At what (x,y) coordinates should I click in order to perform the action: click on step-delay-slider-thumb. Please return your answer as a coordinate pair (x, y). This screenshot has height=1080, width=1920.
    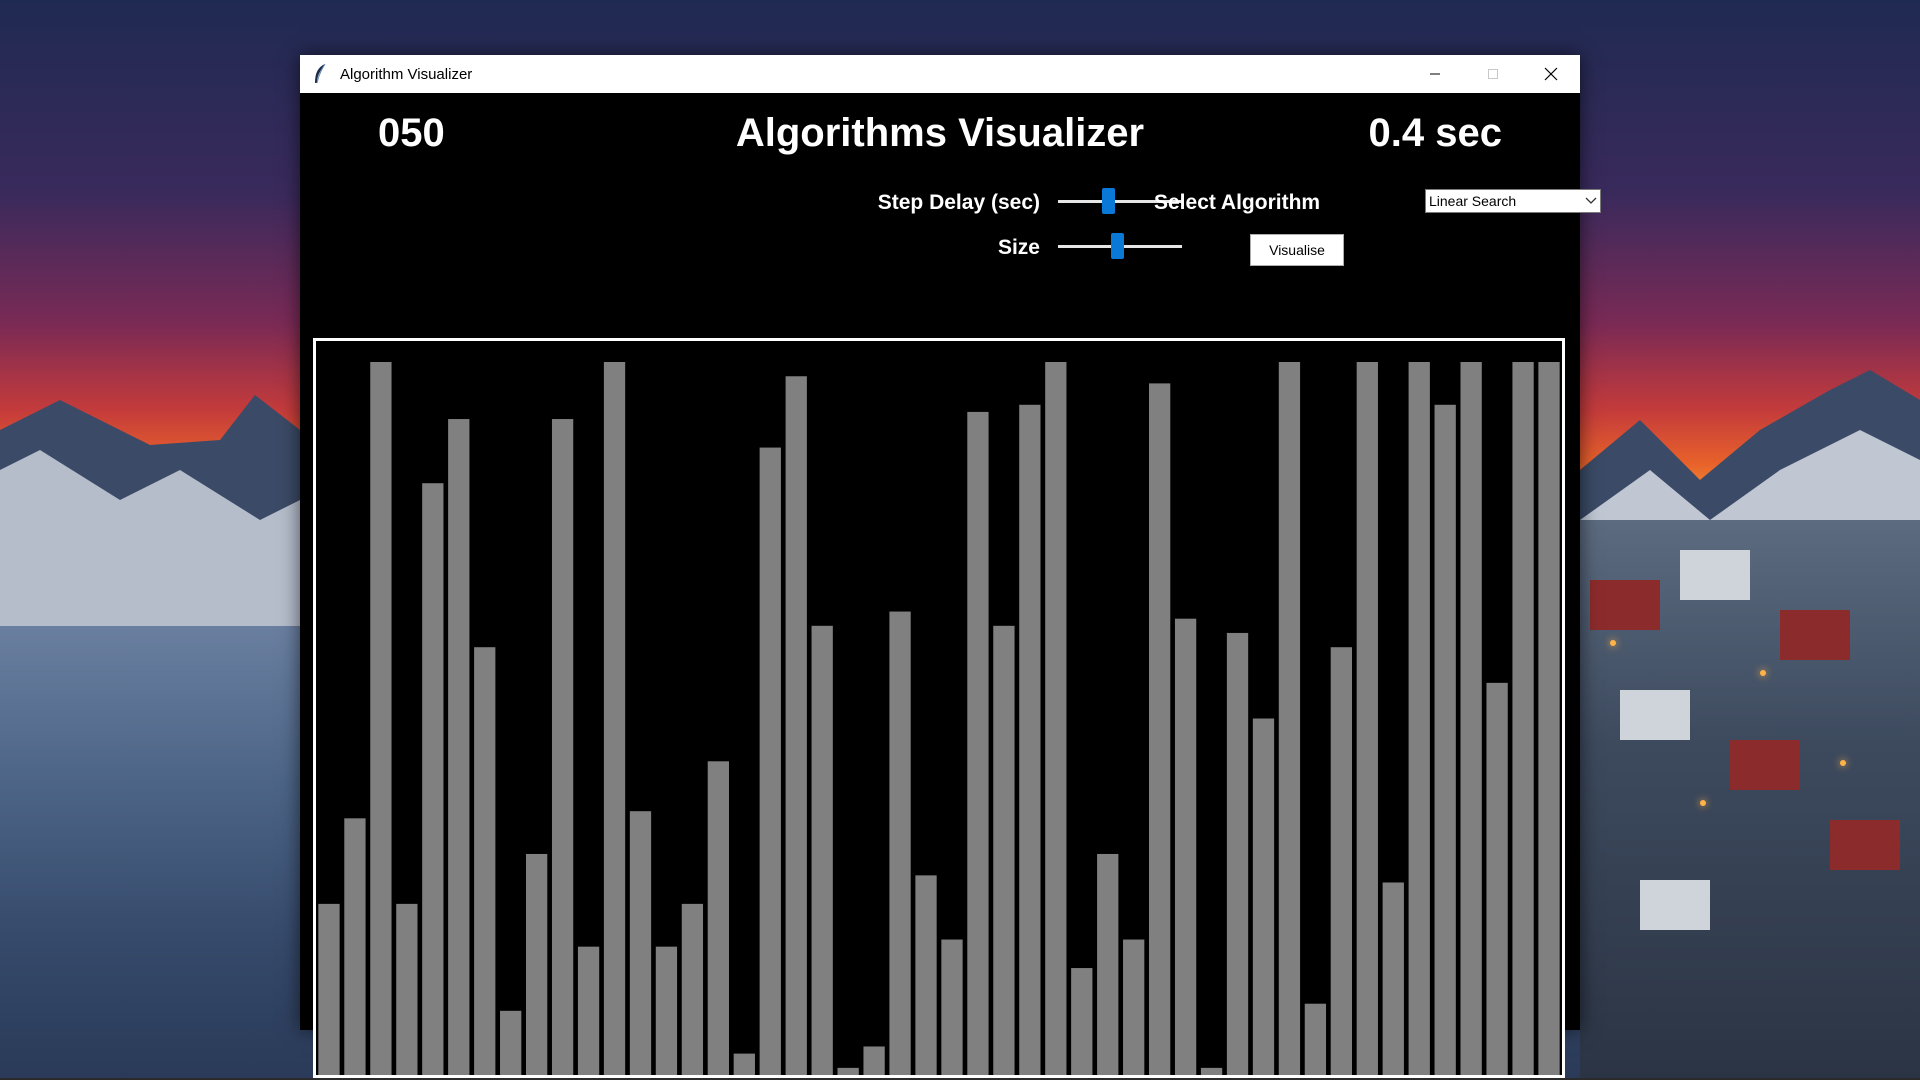
    Looking at the image, I should click on (1108, 201).